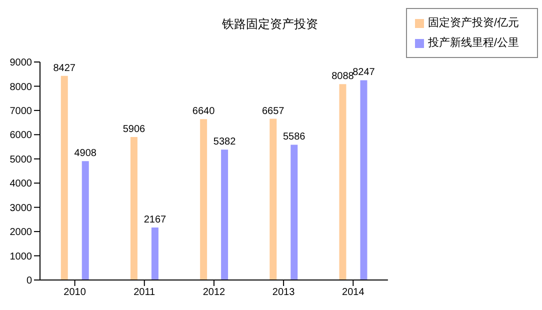  Describe the element at coordinates (353, 292) in the screenshot. I see `x-tick-label: 2014` at that location.